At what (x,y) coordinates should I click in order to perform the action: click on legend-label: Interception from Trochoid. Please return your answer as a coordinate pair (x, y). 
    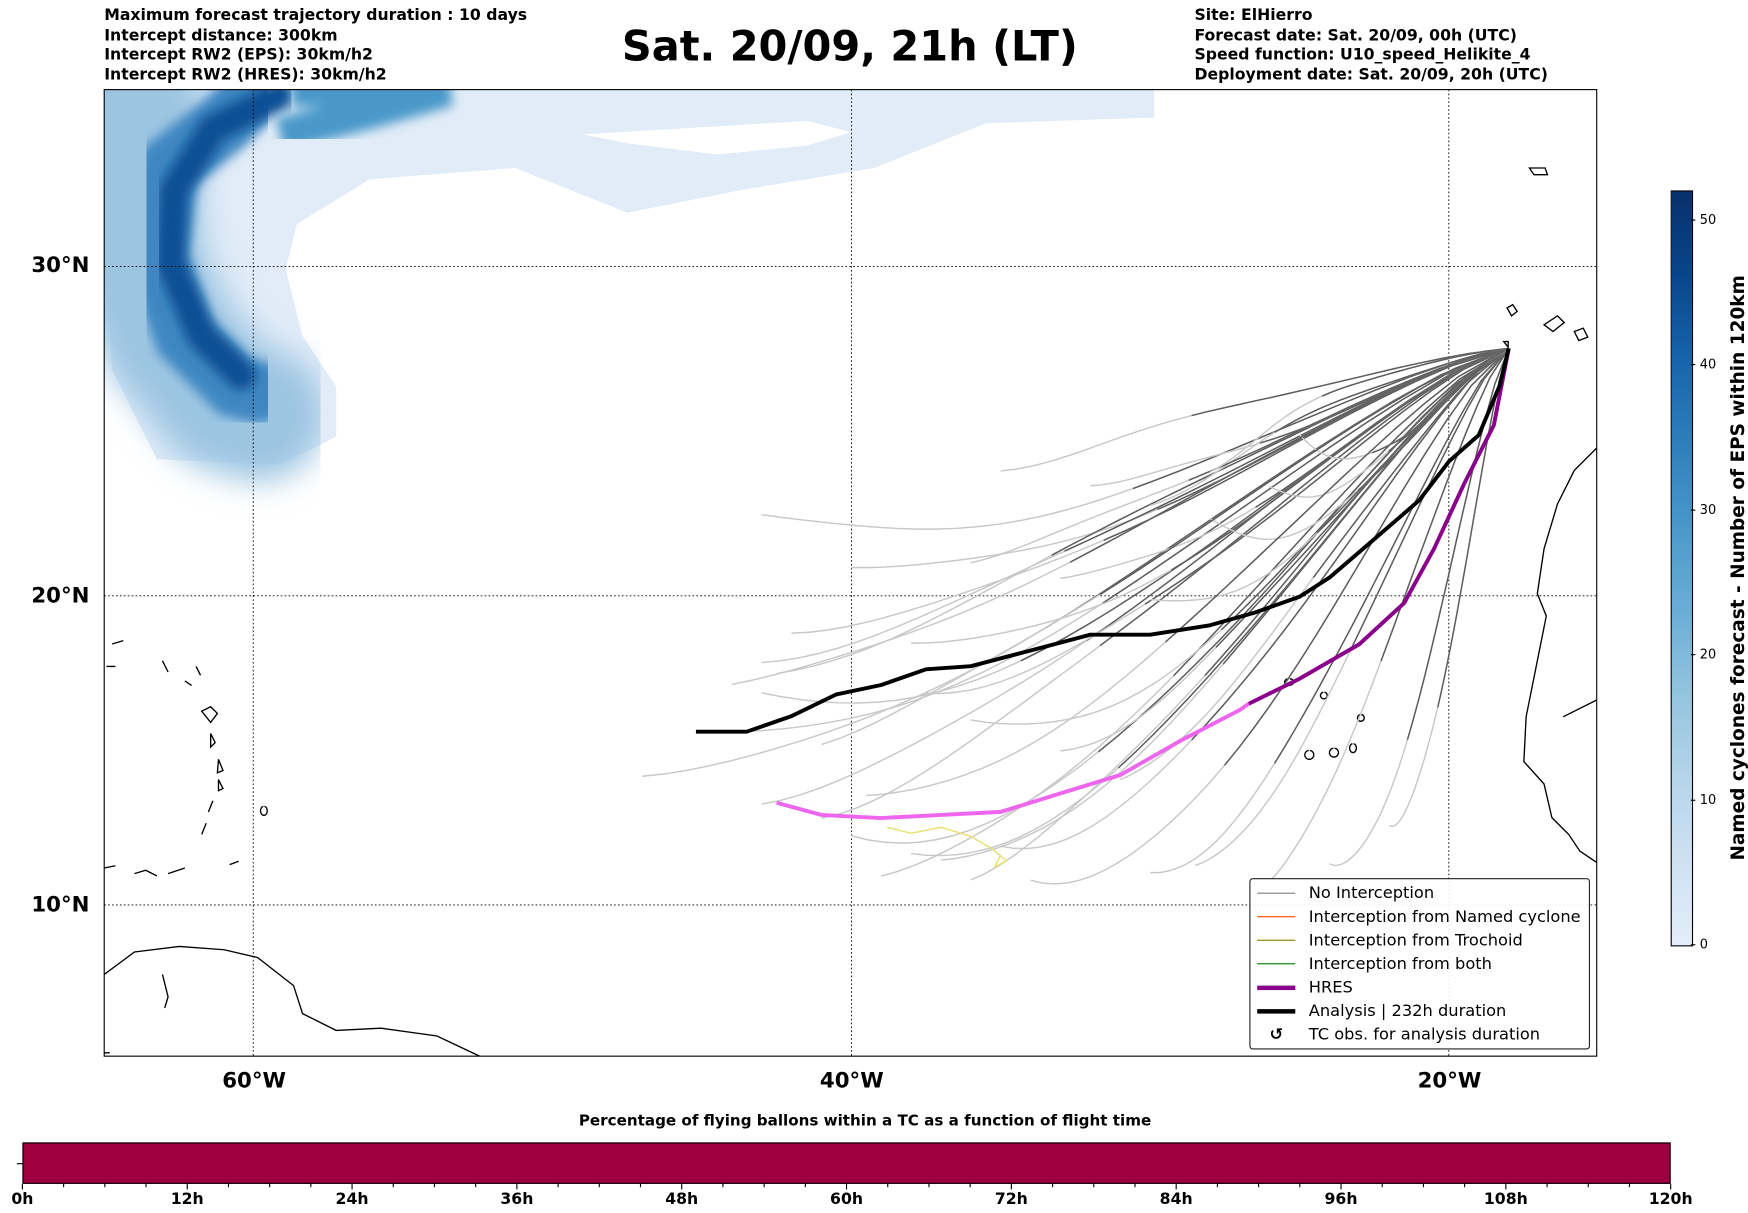
    Looking at the image, I should click on (1415, 940).